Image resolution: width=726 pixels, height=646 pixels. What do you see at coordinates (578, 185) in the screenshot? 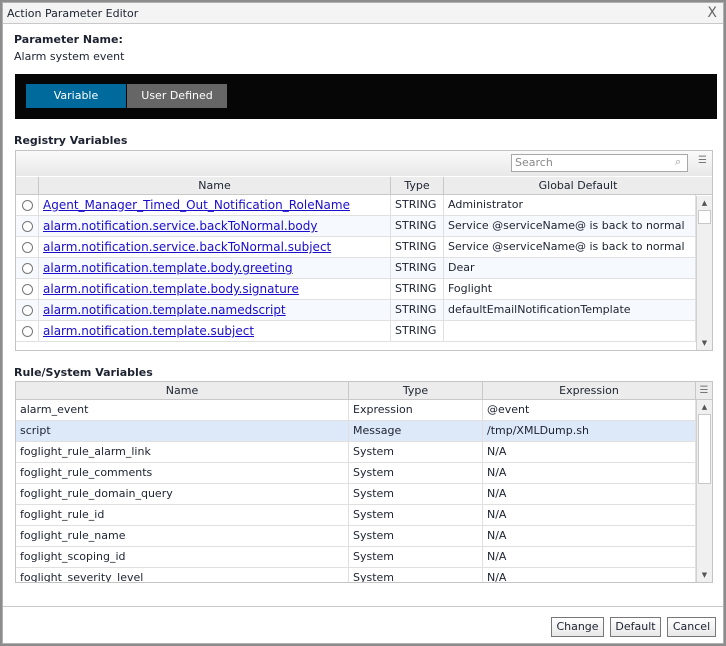
I see `column-global-default: Global Default` at bounding box center [578, 185].